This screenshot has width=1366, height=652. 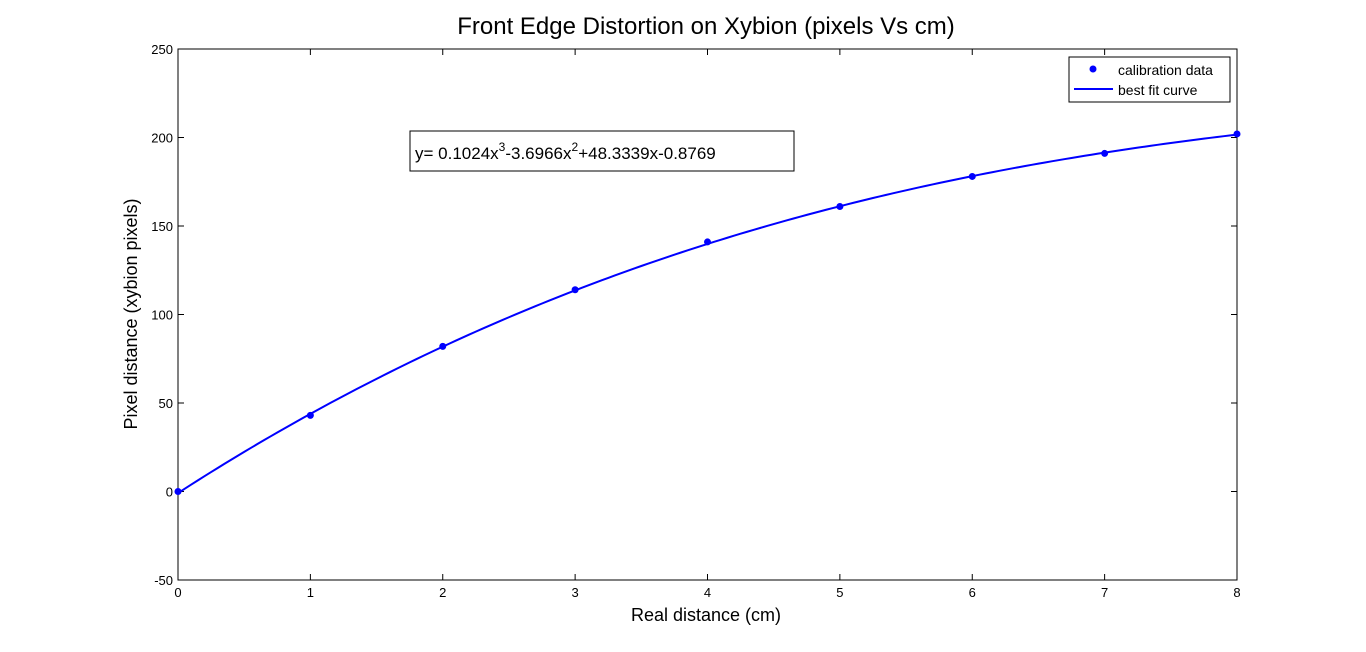 I want to click on x-tick-label: 0, so click(x=177, y=592).